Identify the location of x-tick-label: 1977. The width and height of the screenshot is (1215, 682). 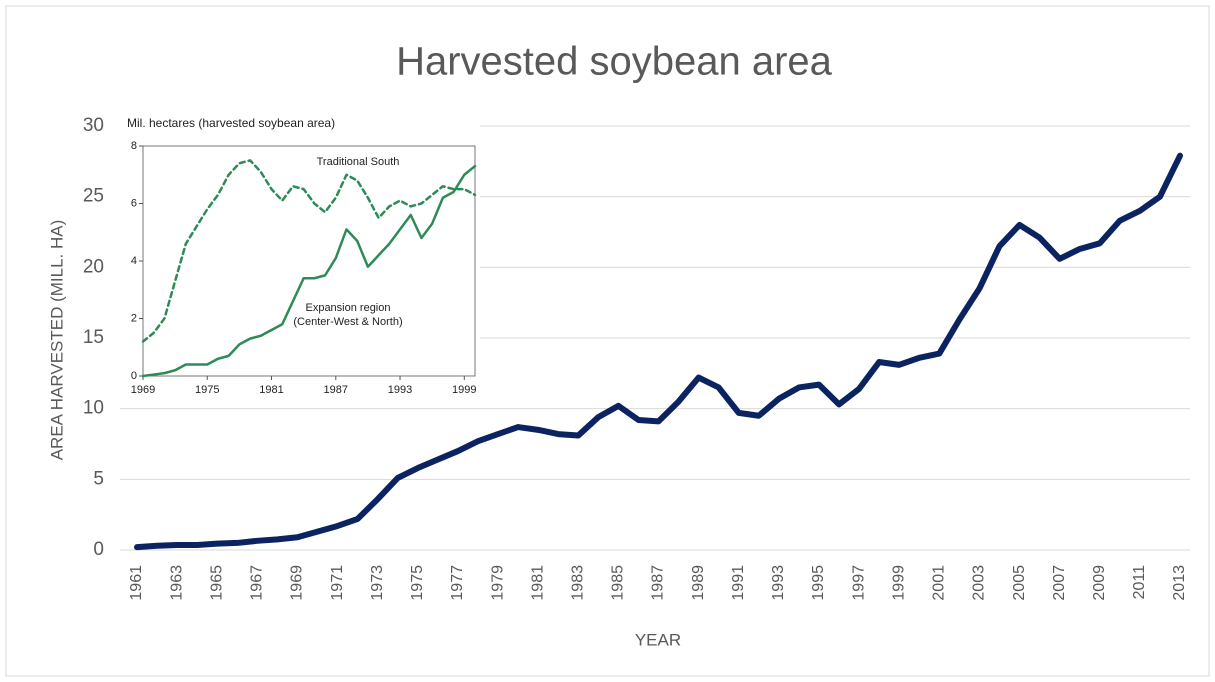
(457, 583).